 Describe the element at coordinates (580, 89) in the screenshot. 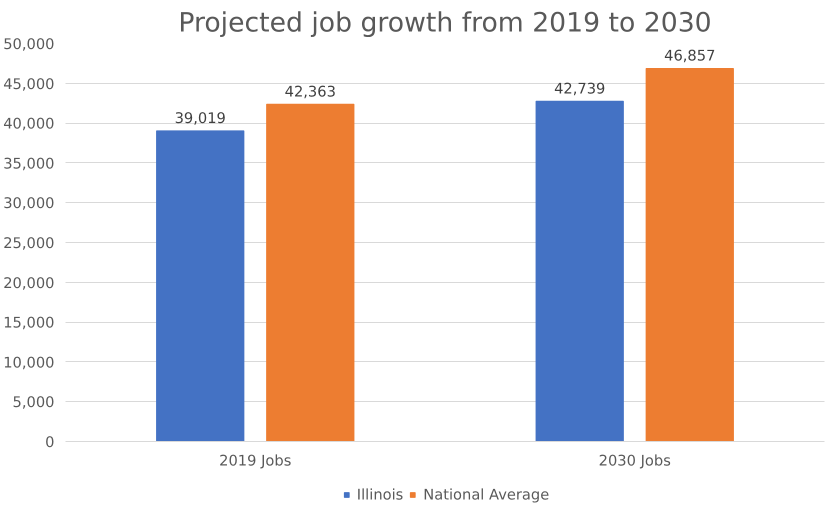

I see `data-label: 42,739` at that location.